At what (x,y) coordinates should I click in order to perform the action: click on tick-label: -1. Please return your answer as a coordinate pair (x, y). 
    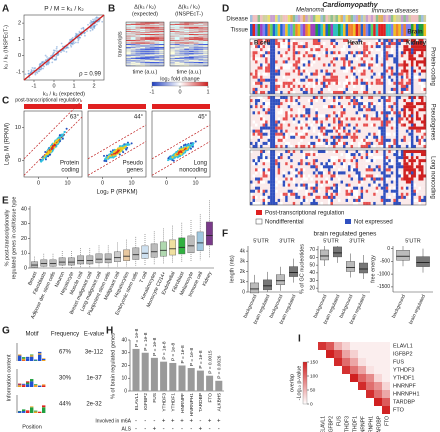
    Looking at the image, I should click on (152, 92).